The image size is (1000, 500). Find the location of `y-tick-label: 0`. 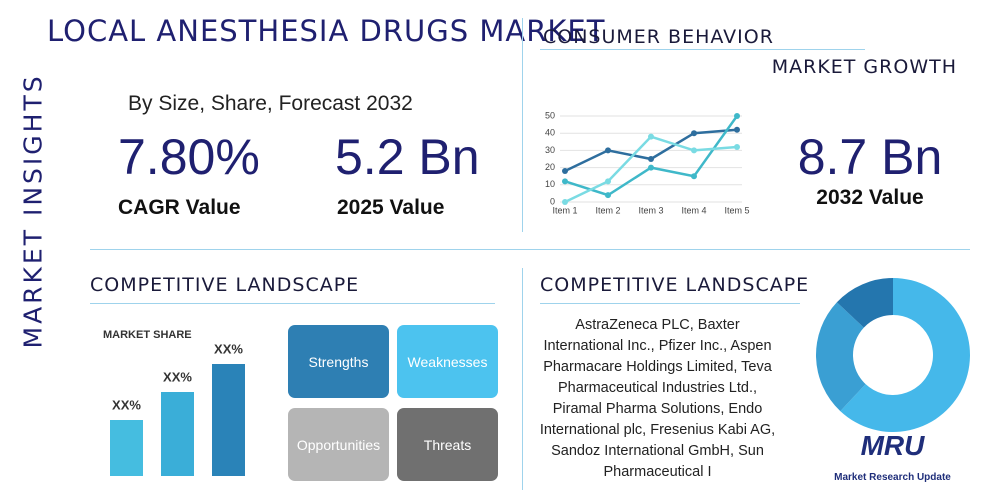

y-tick-label: 0 is located at coordinates (552, 201).